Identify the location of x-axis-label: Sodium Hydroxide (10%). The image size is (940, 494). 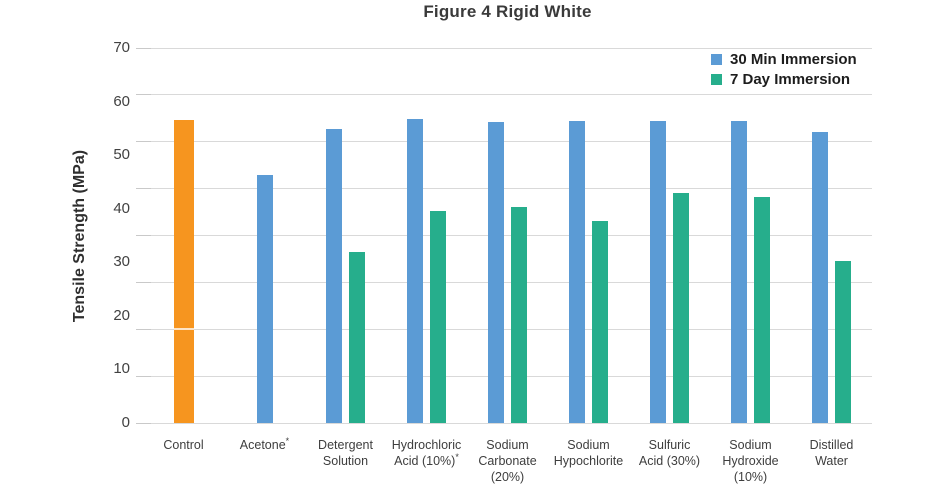
(750, 461).